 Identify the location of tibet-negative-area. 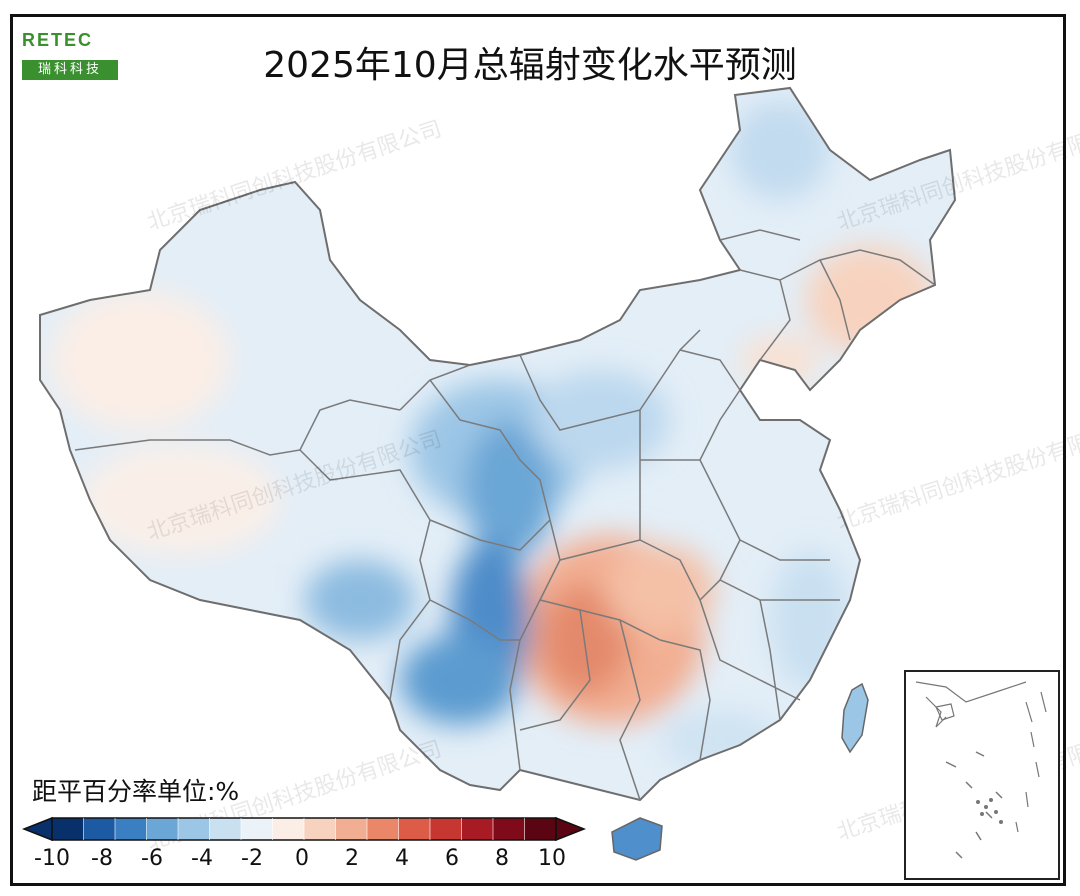
(360, 600).